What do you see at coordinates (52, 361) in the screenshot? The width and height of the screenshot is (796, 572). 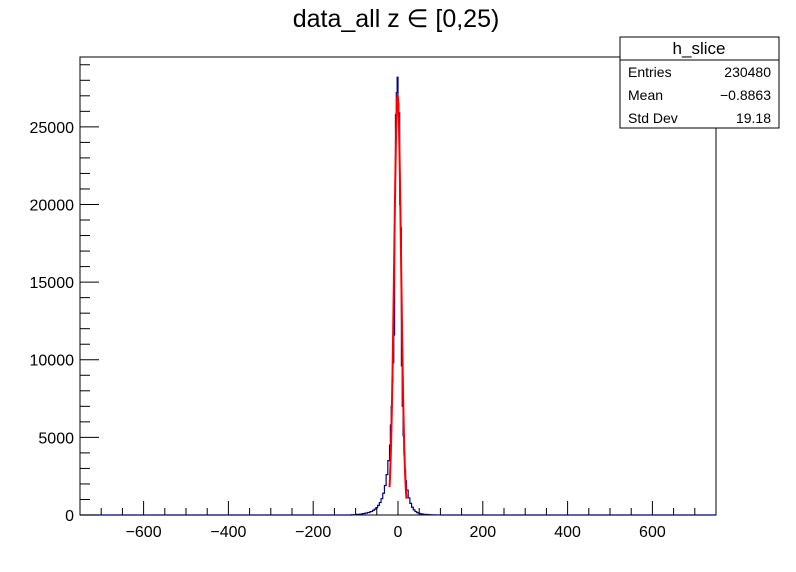 I see `y-tick-label: 10000` at bounding box center [52, 361].